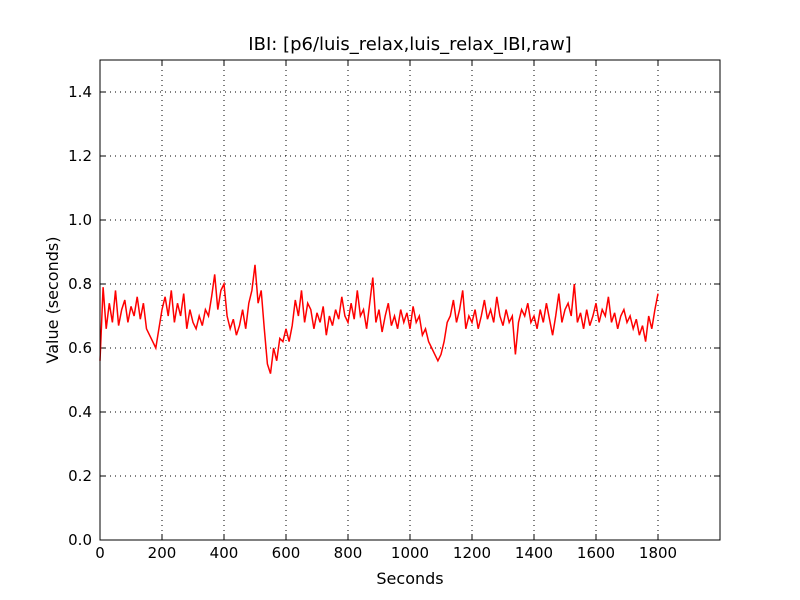  I want to click on chart-title: IBI: [p6/luis_relax,luis_relax_IBI,raw], so click(409, 44).